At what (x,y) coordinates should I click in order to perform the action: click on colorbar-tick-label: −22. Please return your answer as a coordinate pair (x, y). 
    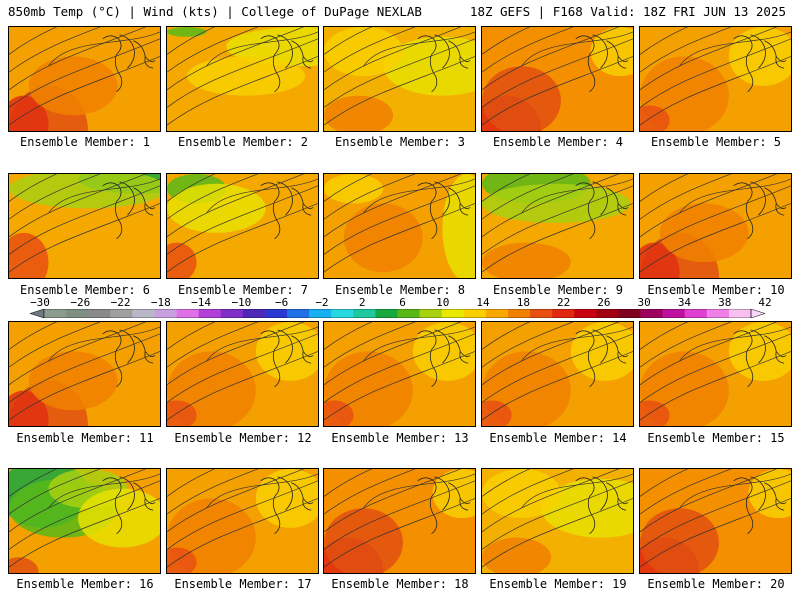
    Looking at the image, I should click on (120, 302).